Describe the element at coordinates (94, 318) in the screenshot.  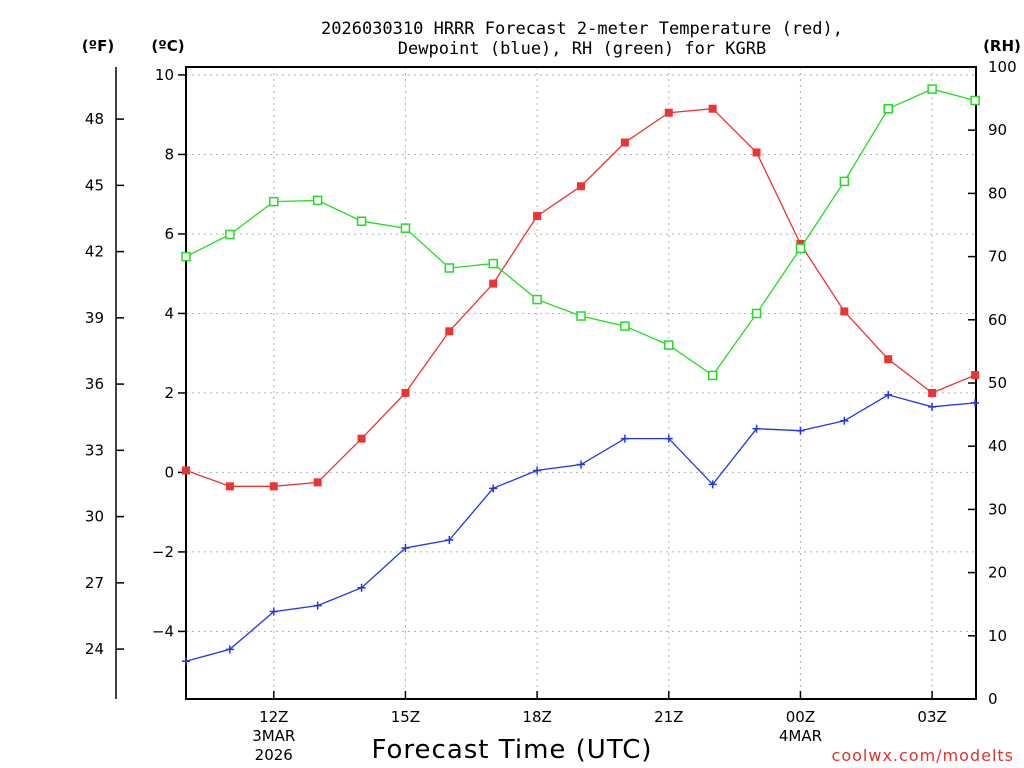
I see `fahrenheit-tick-label: 39` at that location.